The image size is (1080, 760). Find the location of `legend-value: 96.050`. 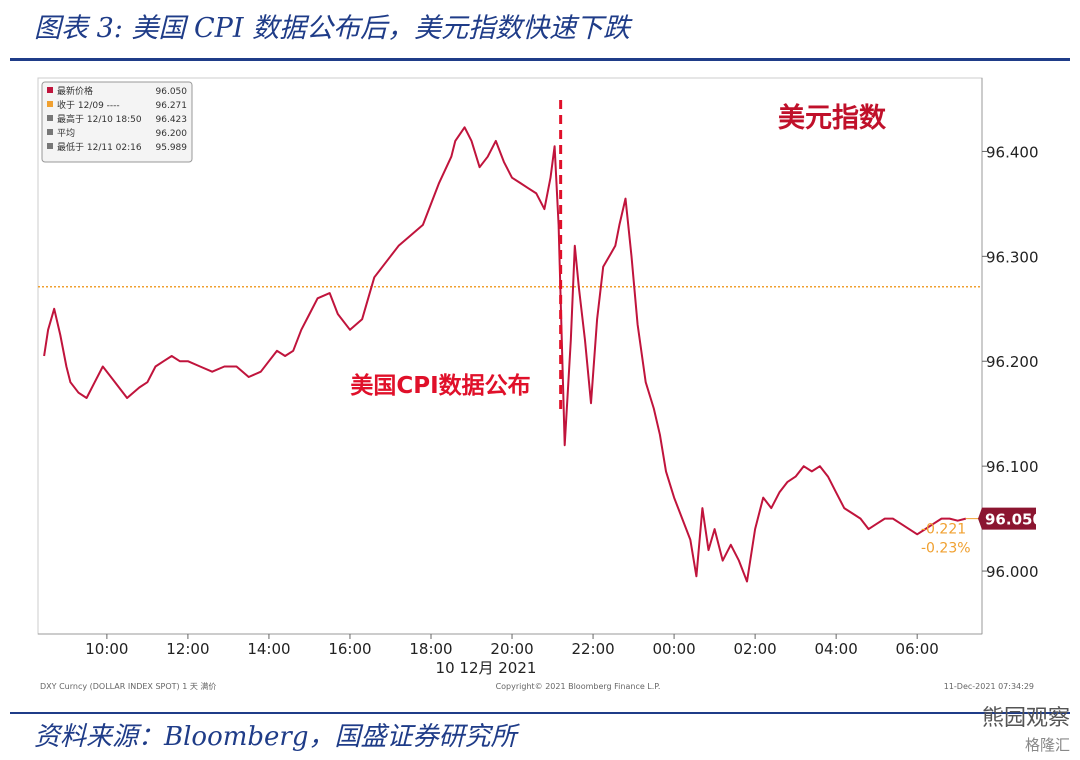

legend-value: 96.050 is located at coordinates (172, 92).